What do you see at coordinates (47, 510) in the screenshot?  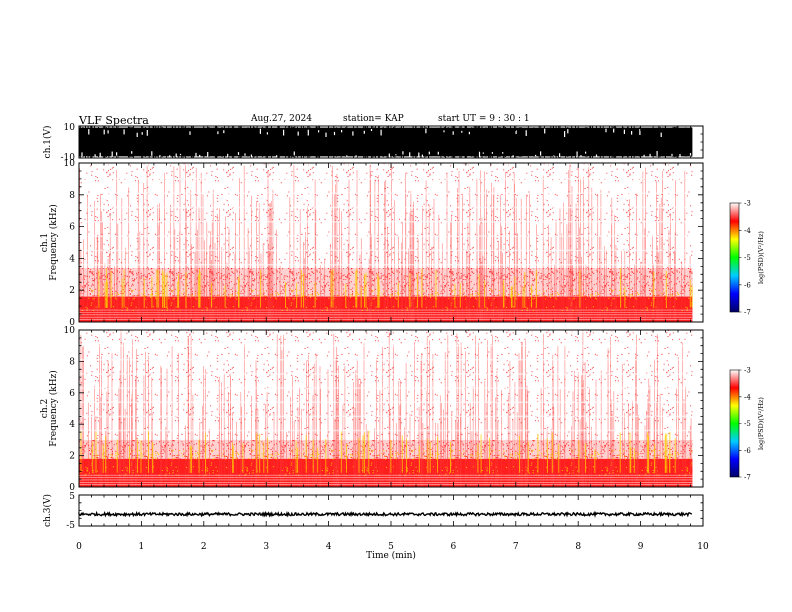 I see `y-axis-label: ch.3(V)` at bounding box center [47, 510].